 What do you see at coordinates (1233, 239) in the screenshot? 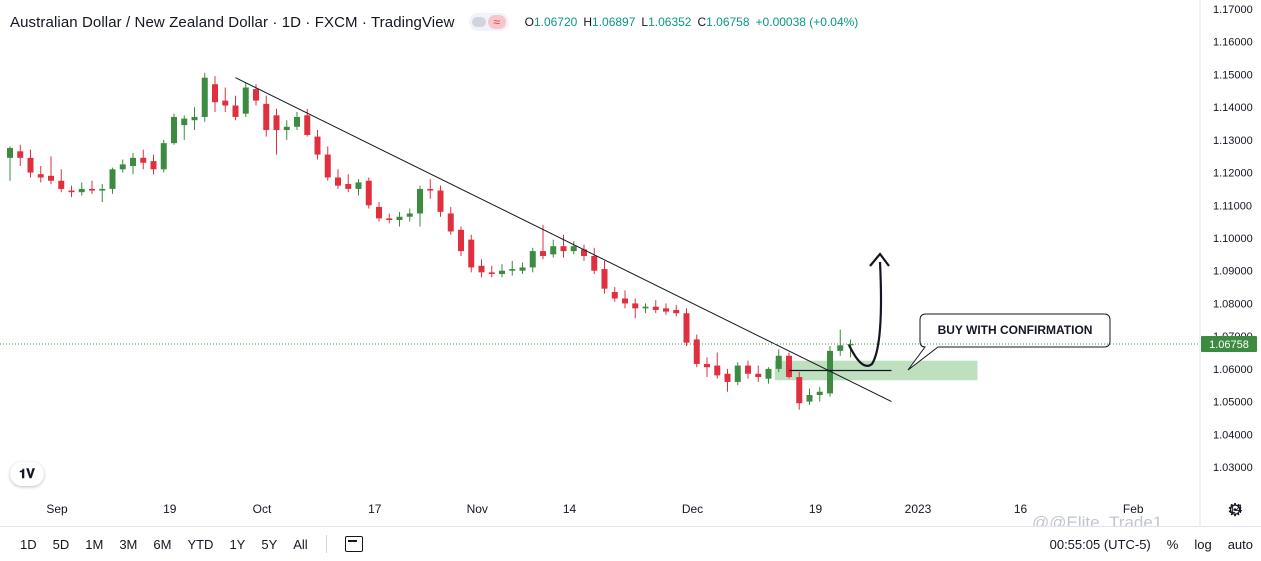
I see `y-tick-label: 1.10000` at bounding box center [1233, 239].